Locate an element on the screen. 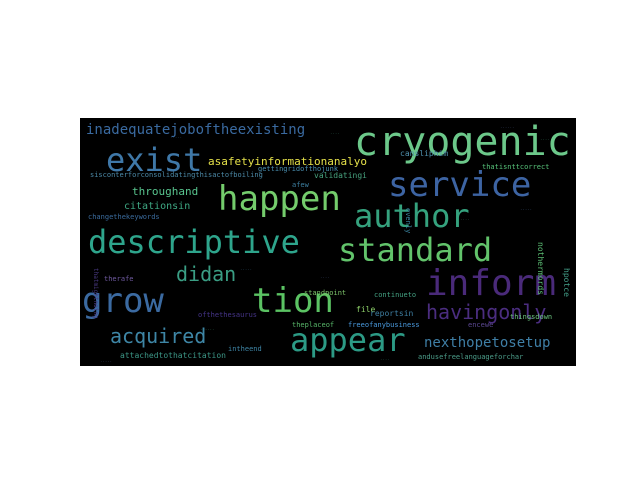  word-cloud-word: havingonly is located at coordinates (486, 312).